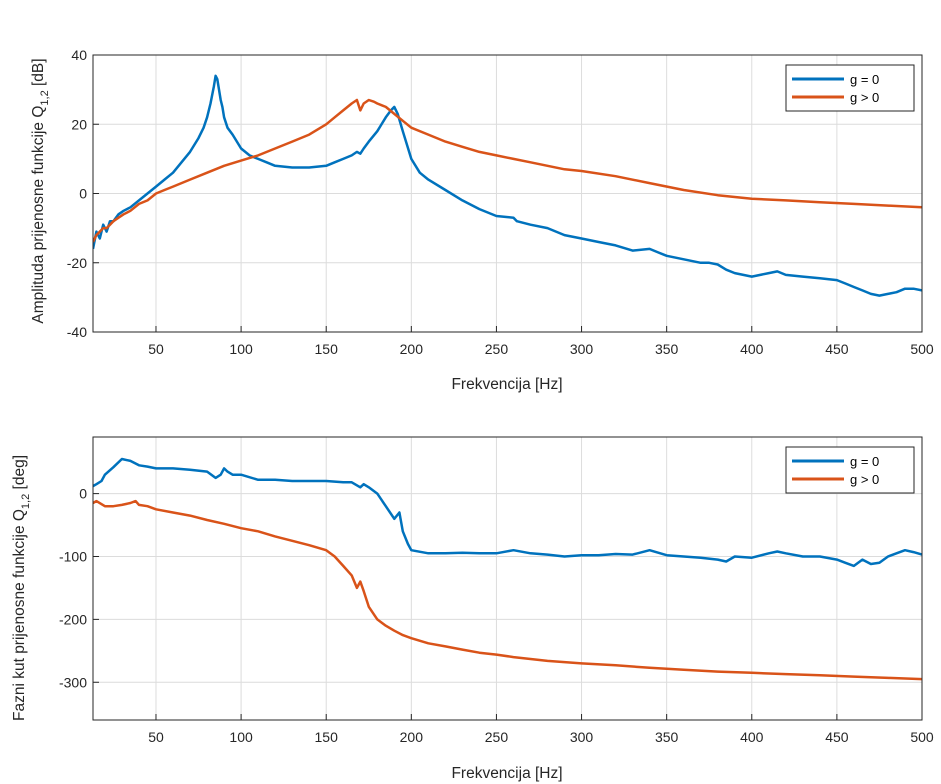 This screenshot has height=784, width=941. Describe the element at coordinates (79, 55) in the screenshot. I see `y-tick-label: 40` at that location.